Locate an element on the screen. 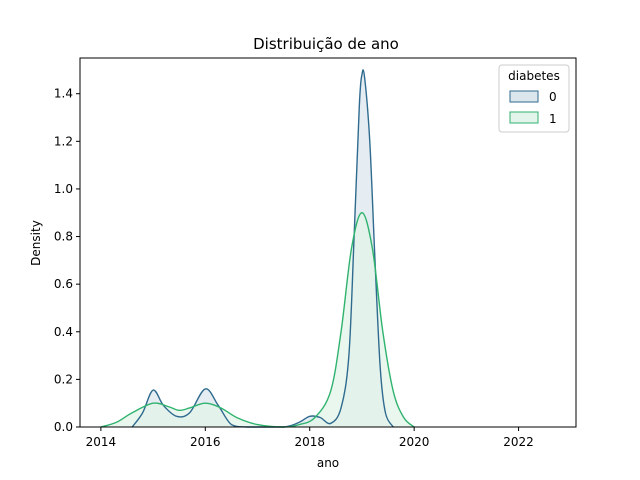 This screenshot has width=640, height=480. y-tick-label: 1.4 is located at coordinates (63, 94).